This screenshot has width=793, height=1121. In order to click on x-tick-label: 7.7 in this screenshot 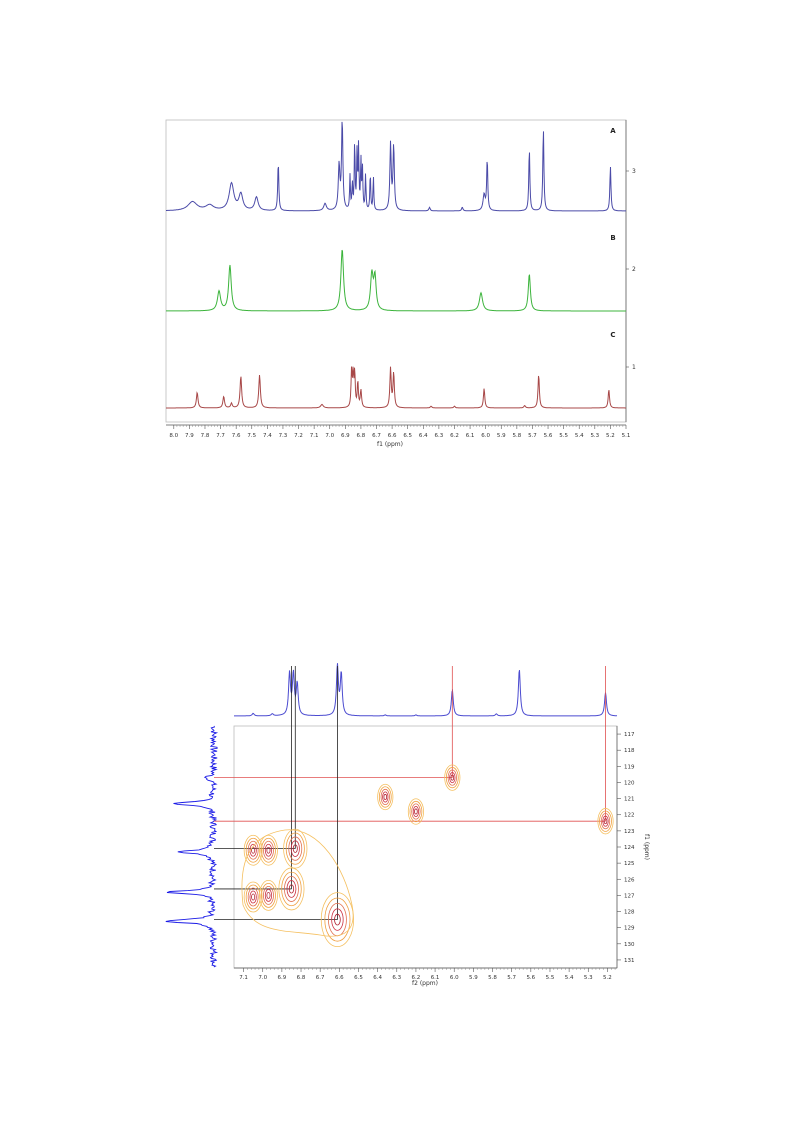, I will do `click(220, 436)`.